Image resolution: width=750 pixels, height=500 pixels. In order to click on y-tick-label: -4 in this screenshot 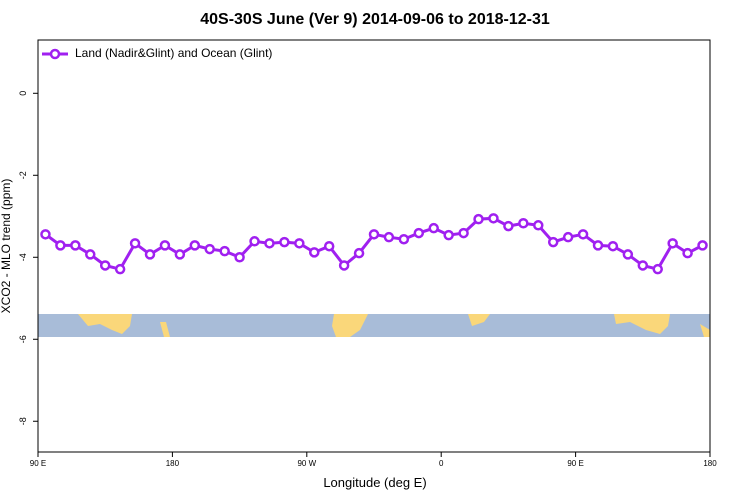, I will do `click(23, 257)`.